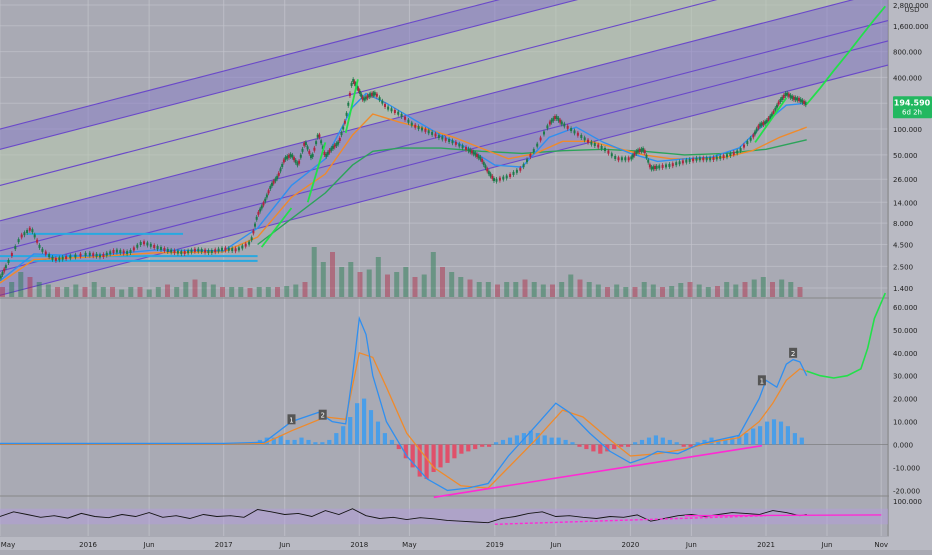 Image resolution: width=932 pixels, height=555 pixels. Describe the element at coordinates (291, 420) in the screenshot. I see `wave-marker-label: 1` at that location.